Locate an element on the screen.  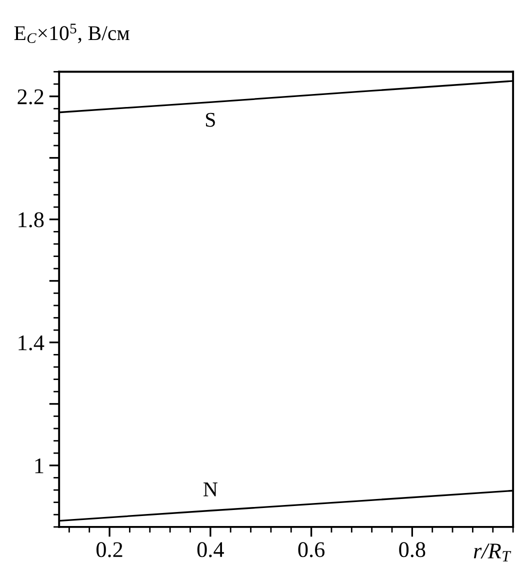
y-tick-label: 2.2 is located at coordinates (31, 96).